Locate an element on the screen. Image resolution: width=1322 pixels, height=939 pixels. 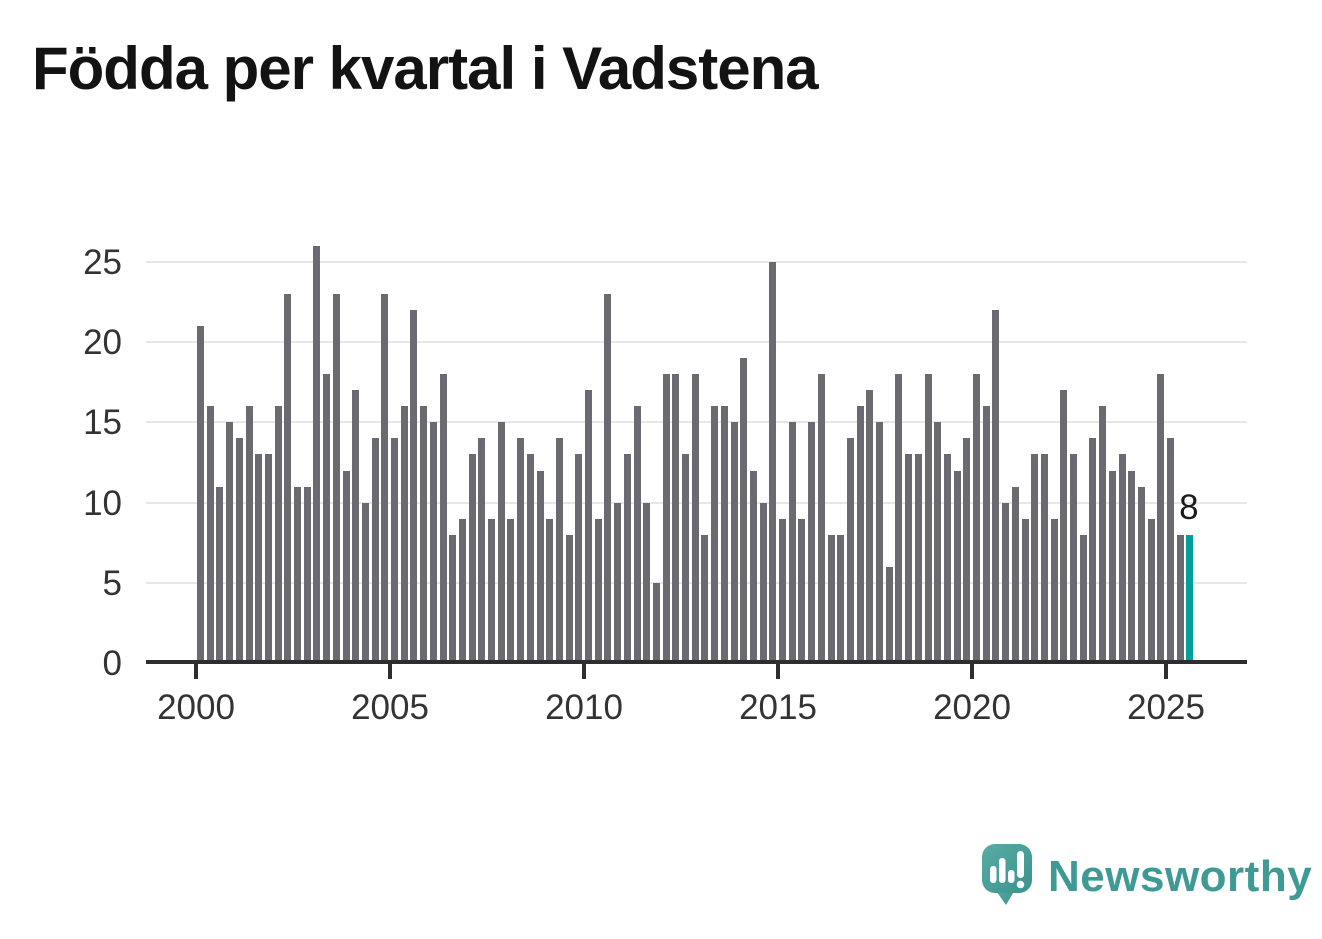
bar-2006-q3 is located at coordinates (453, 598).